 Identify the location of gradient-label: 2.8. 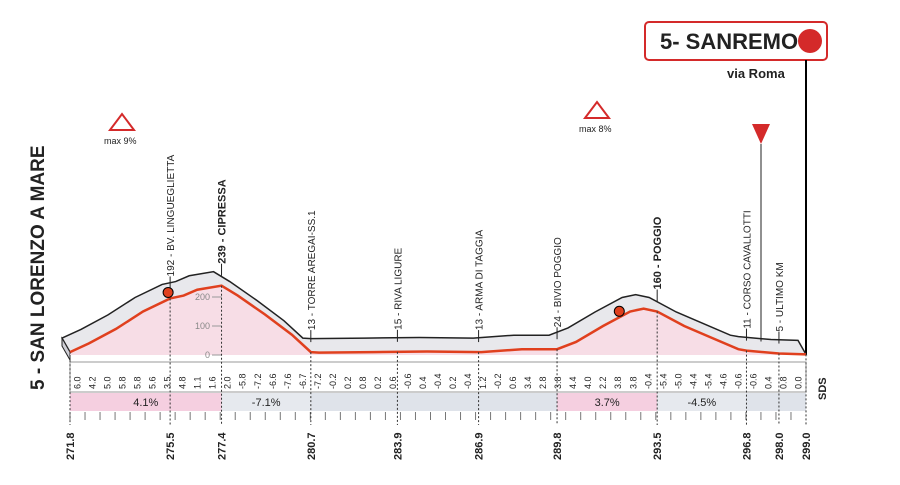
(543, 382).